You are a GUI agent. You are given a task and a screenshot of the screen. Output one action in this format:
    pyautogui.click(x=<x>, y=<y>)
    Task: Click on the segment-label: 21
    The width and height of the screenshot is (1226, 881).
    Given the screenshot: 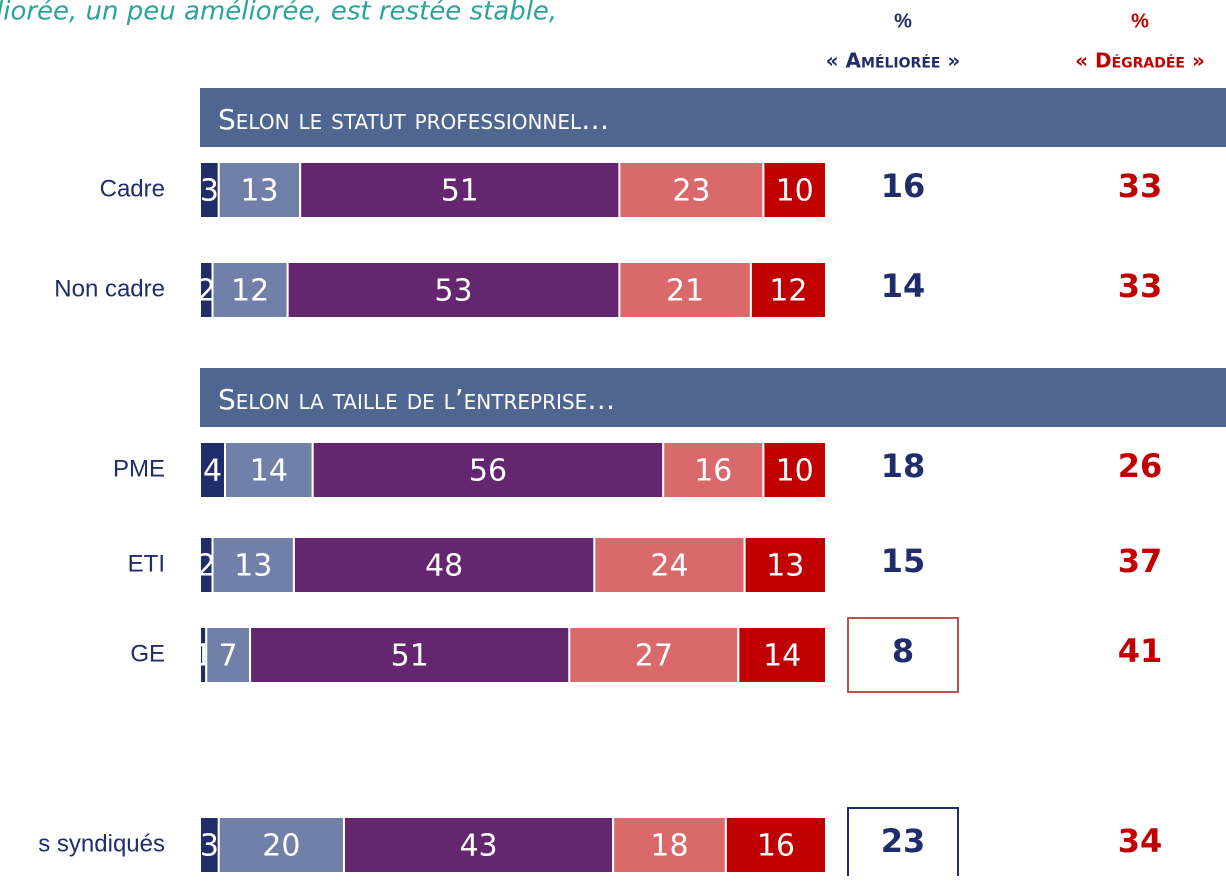 What is the action you would take?
    pyautogui.click(x=685, y=291)
    